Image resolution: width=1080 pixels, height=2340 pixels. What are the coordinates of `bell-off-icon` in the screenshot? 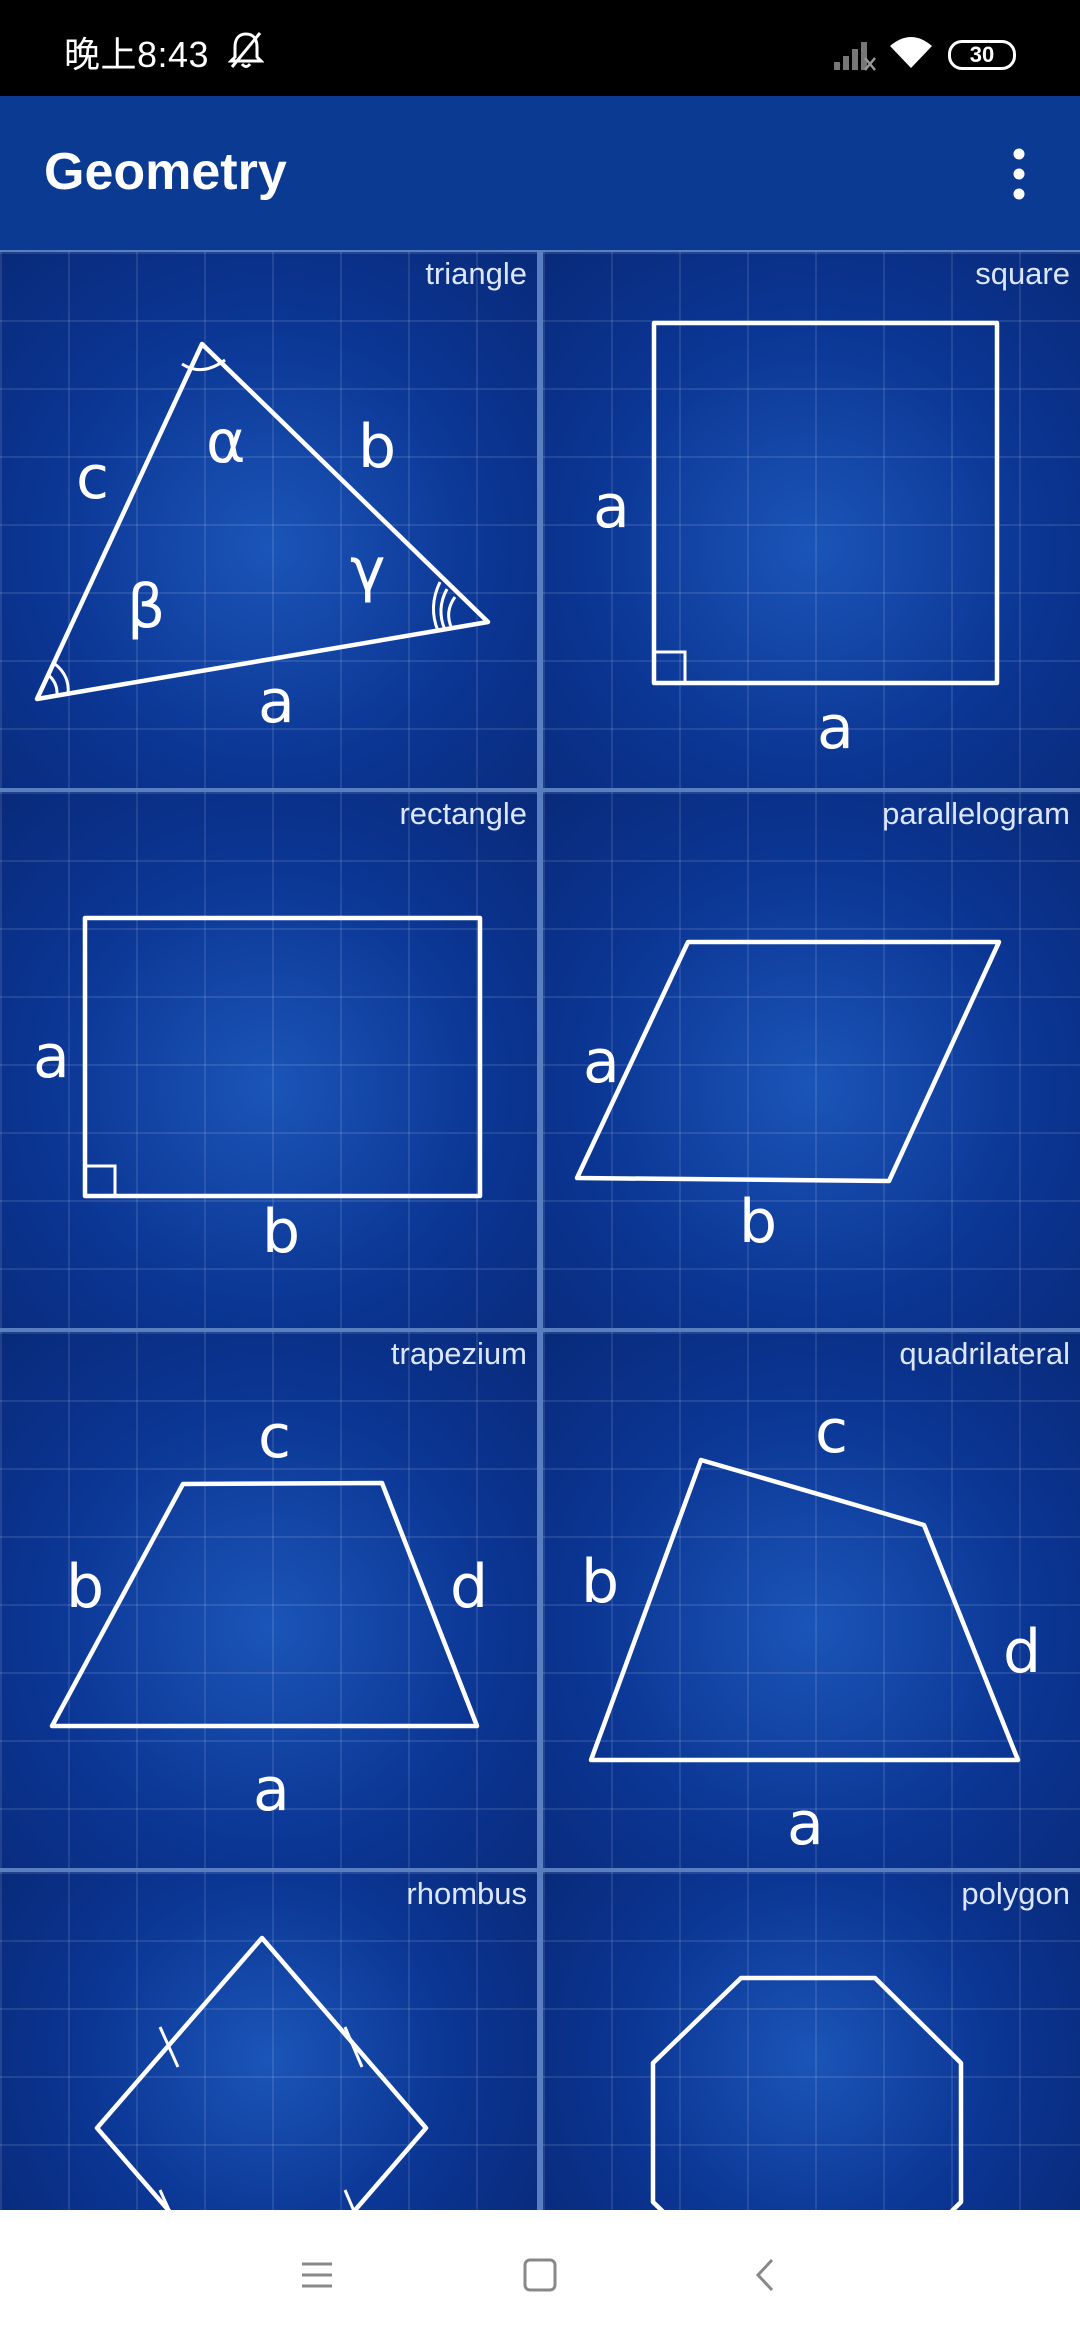 It's located at (246, 50).